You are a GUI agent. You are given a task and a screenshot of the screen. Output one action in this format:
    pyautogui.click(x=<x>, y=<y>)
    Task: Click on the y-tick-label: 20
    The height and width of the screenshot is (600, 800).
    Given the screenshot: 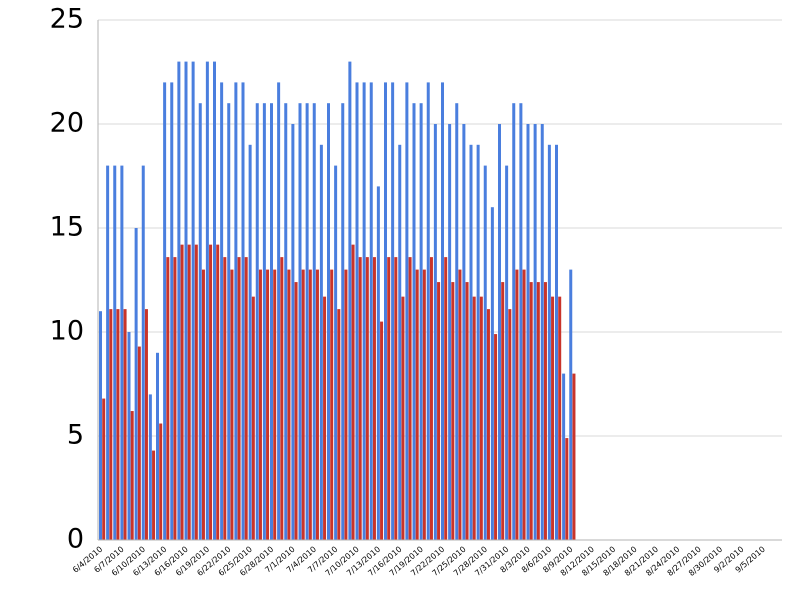 What is the action you would take?
    pyautogui.click(x=67, y=123)
    